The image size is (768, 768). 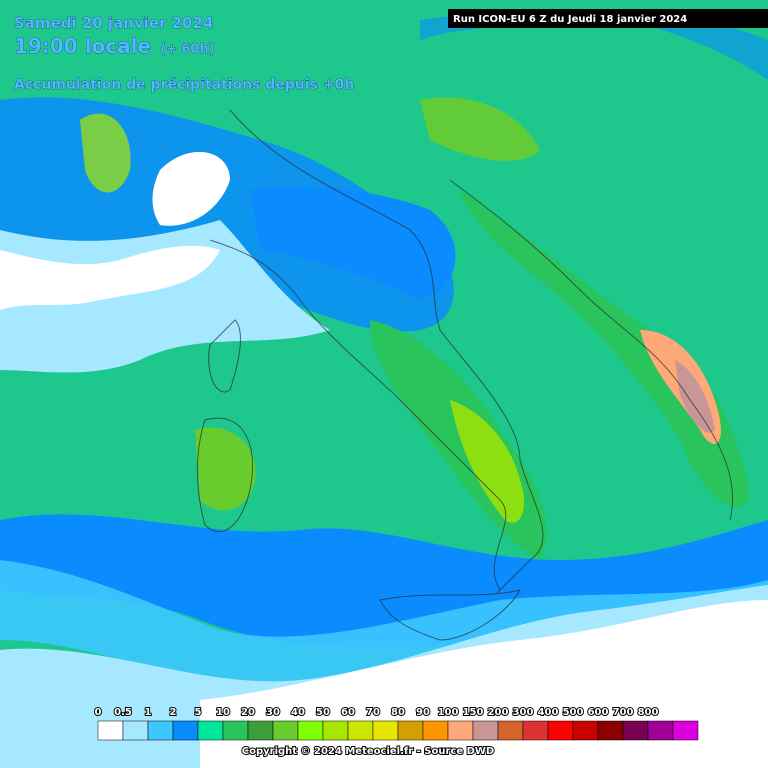 What do you see at coordinates (523, 712) in the screenshot?
I see `legend-label: 300` at bounding box center [523, 712].